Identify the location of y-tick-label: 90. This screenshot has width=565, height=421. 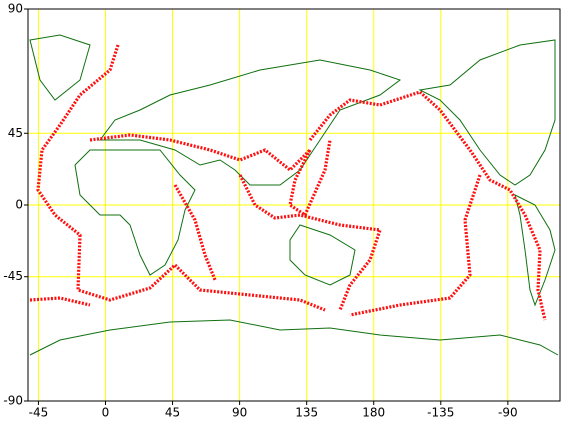
(15, 9).